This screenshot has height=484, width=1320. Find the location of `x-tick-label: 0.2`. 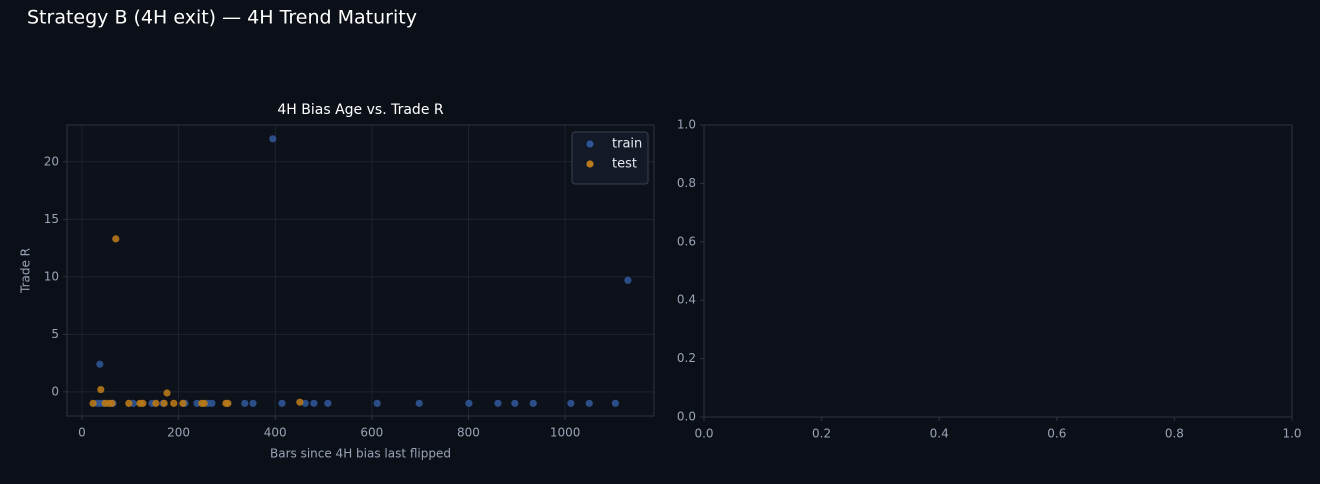

x-tick-label: 0.2 is located at coordinates (821, 434).